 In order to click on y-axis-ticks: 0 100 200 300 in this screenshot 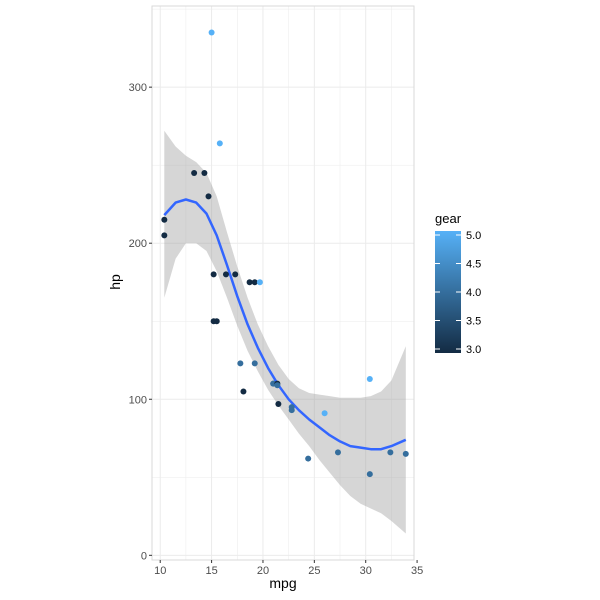, I will do `click(140, 322)`.